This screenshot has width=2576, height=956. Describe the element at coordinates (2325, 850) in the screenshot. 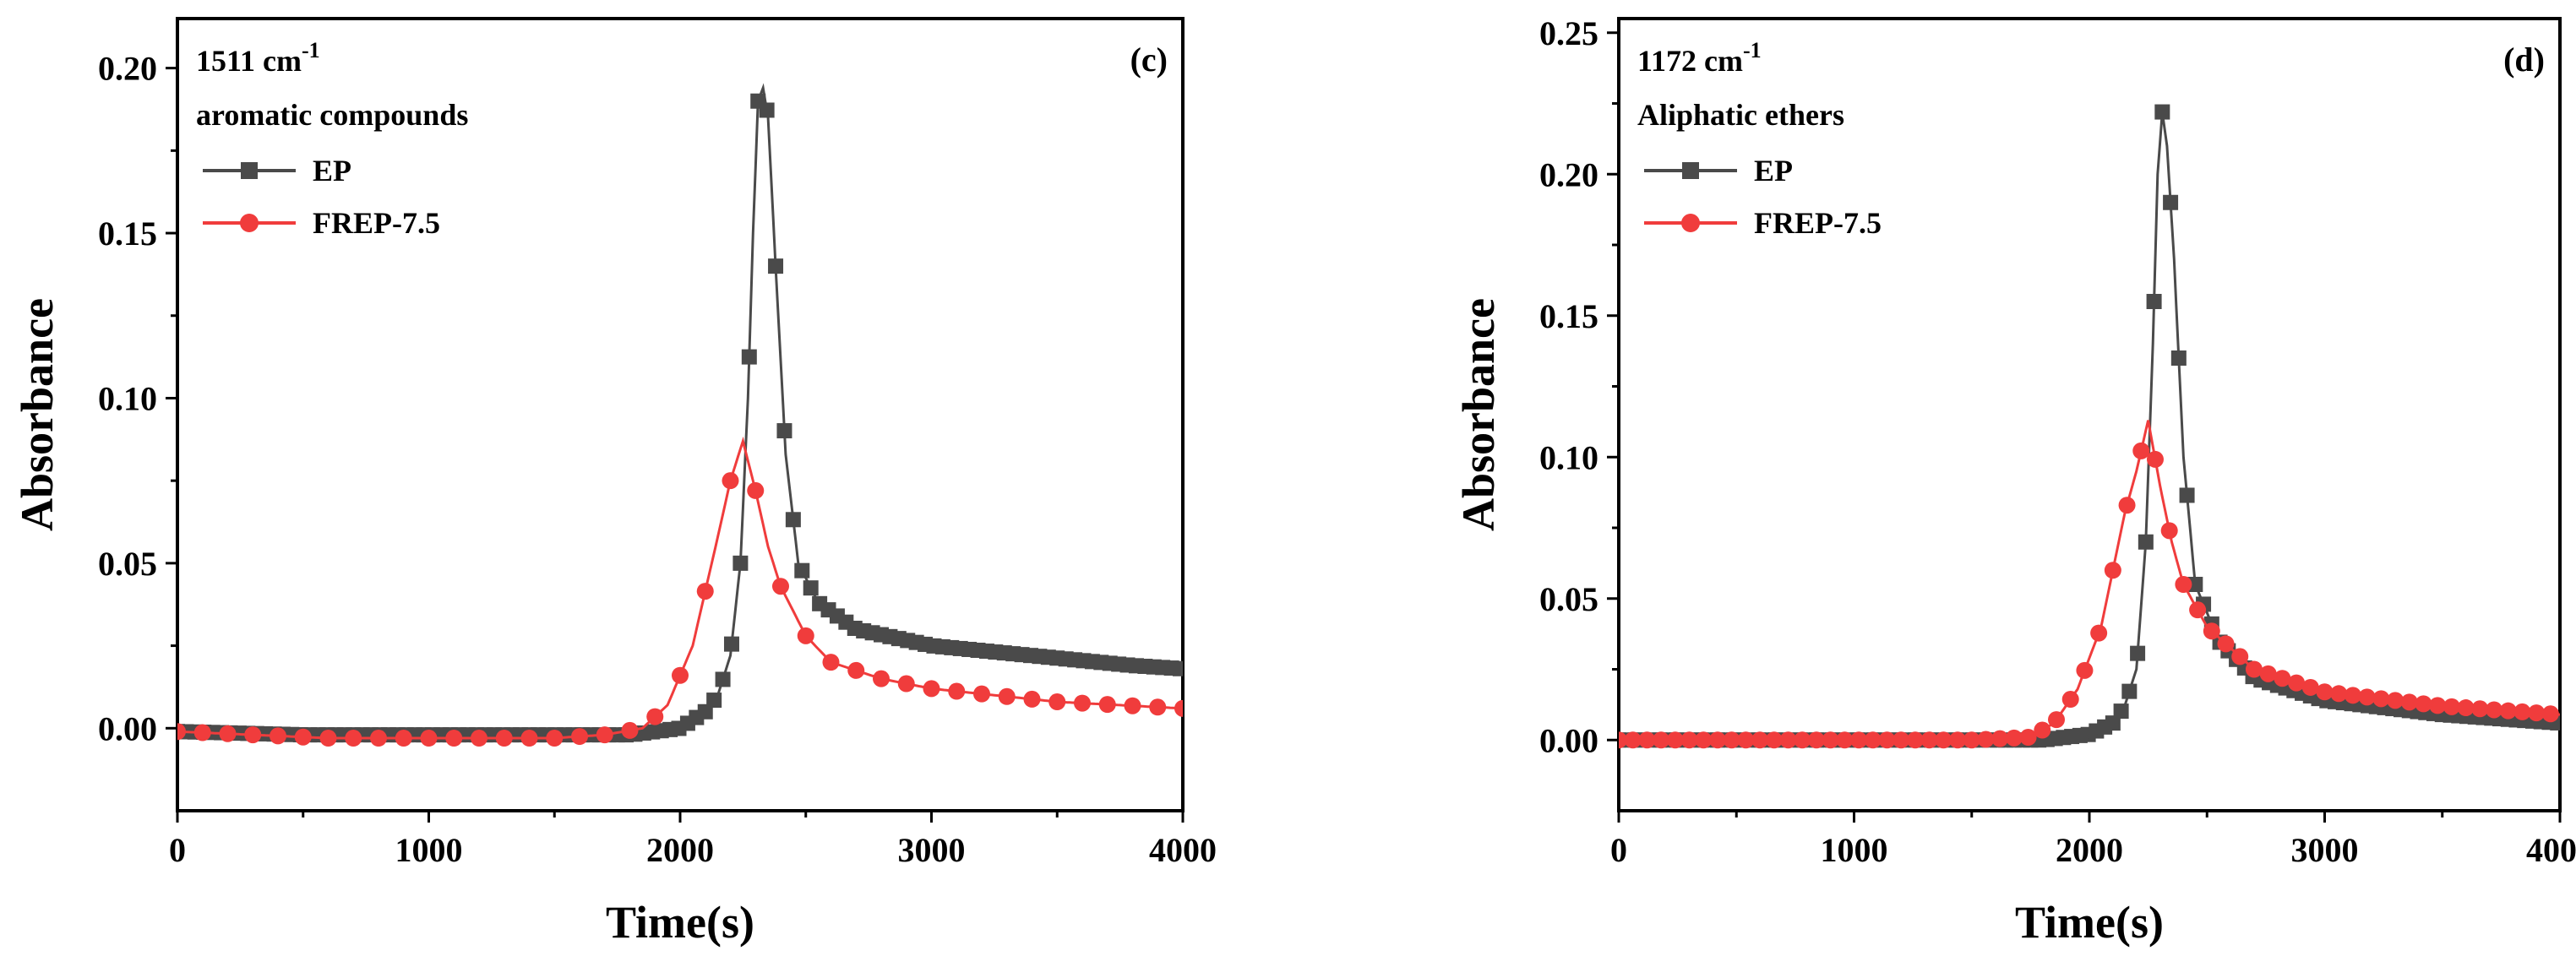

I see `x-tick-label: 3000` at that location.